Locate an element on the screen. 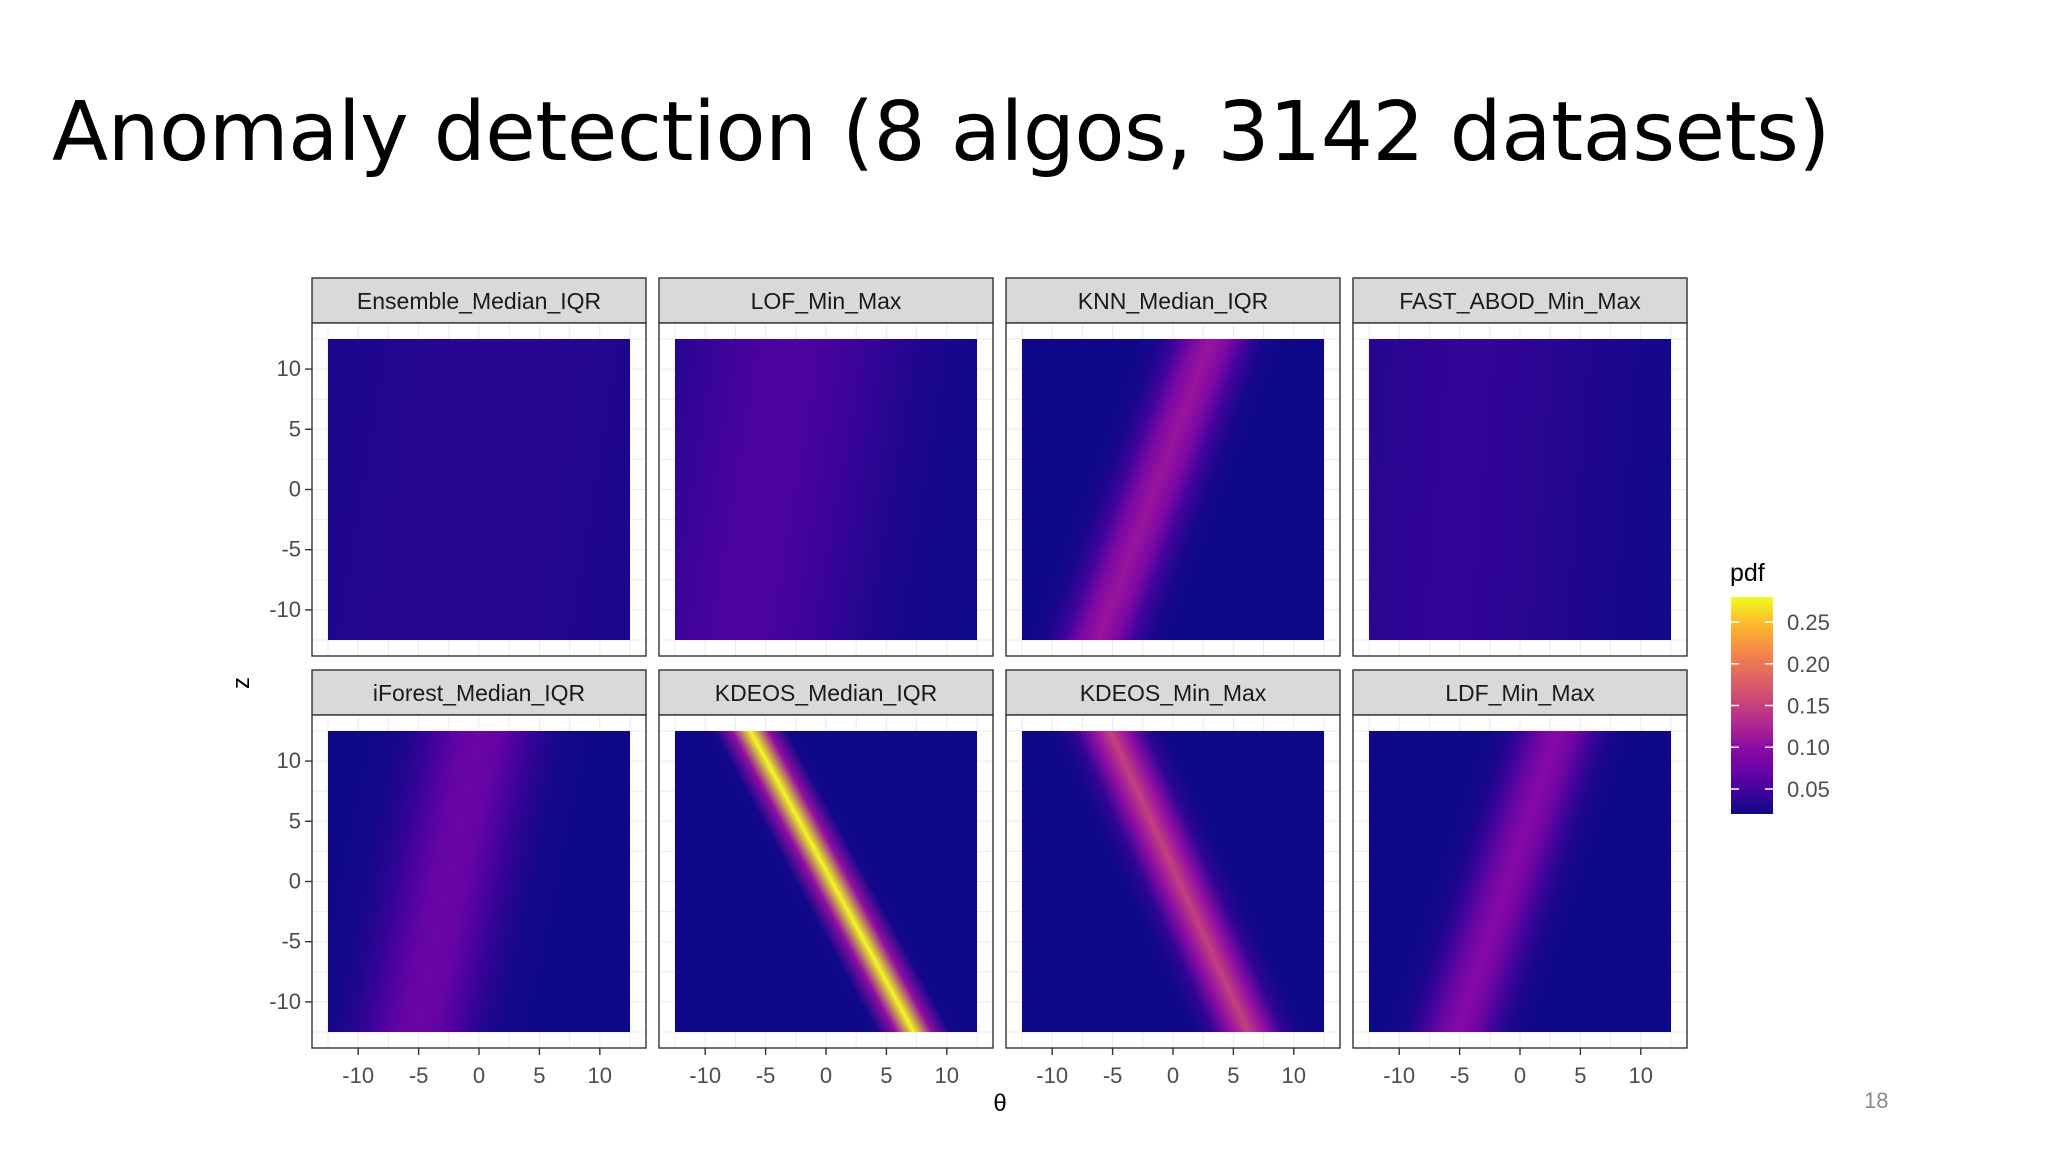 The image size is (2048, 1152). facet-panel: LOF_Min_Max is located at coordinates (826, 467).